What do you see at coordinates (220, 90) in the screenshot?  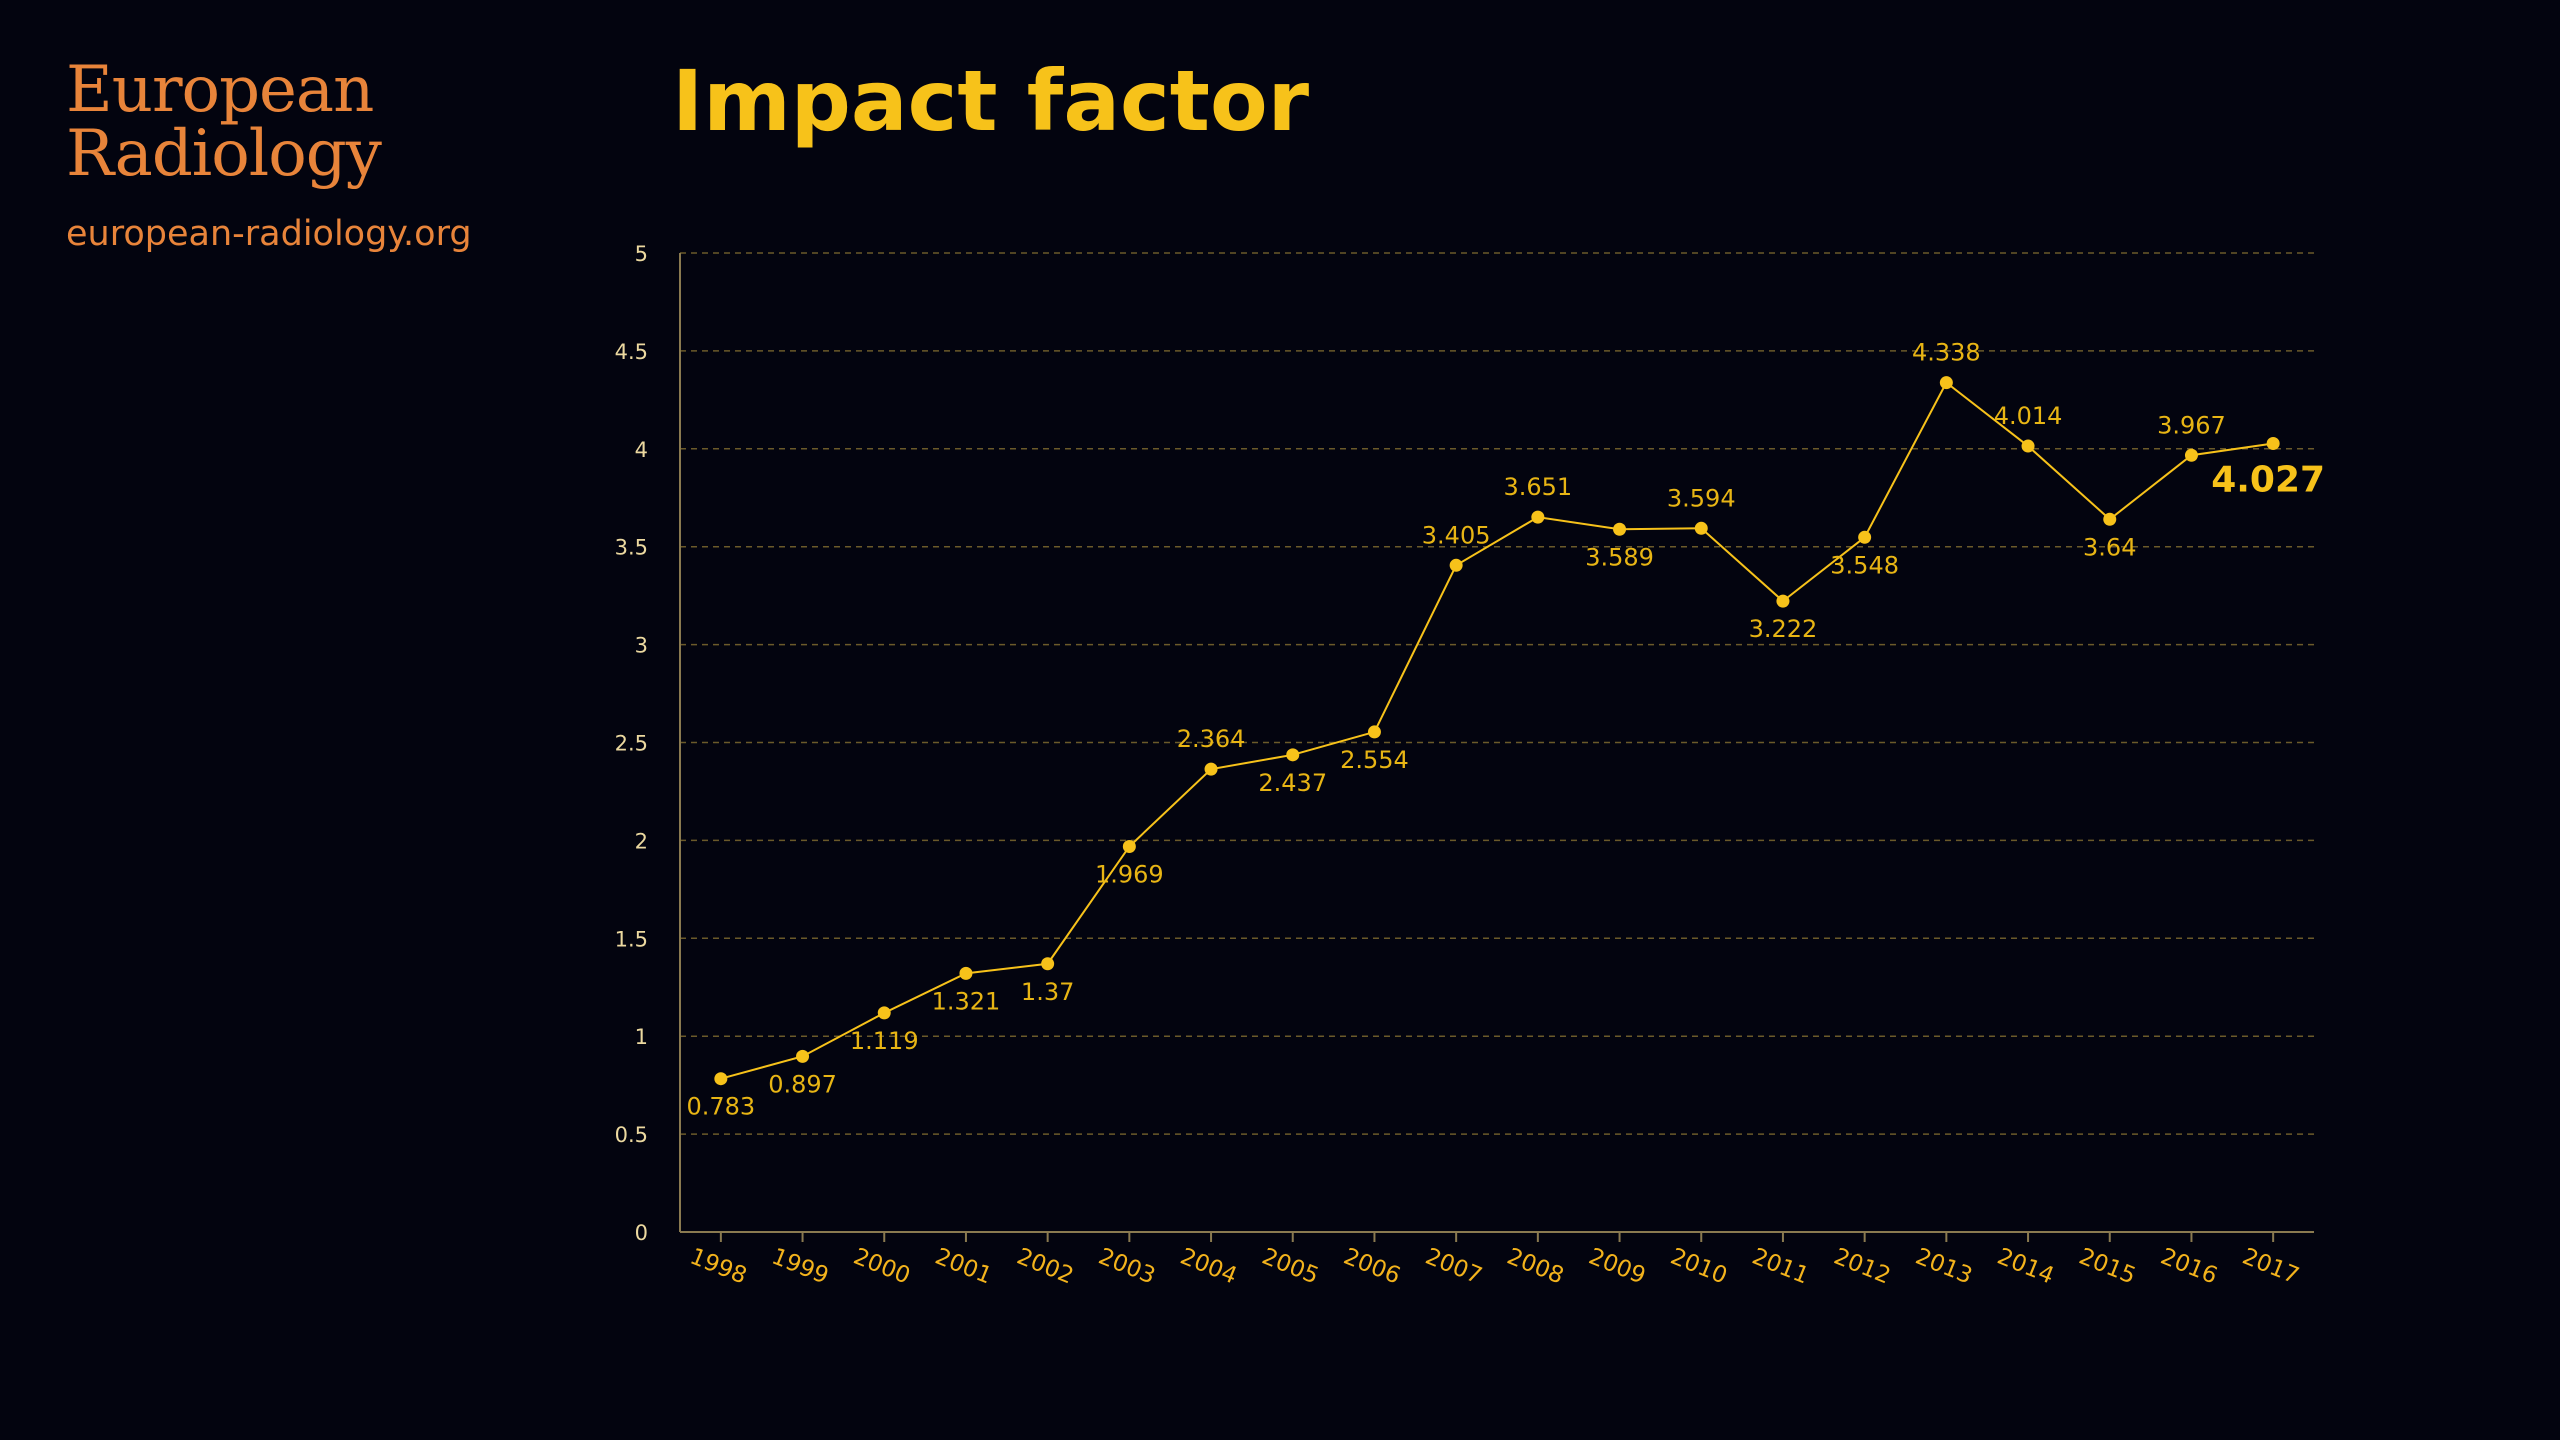 I see `logo-line-1: European` at bounding box center [220, 90].